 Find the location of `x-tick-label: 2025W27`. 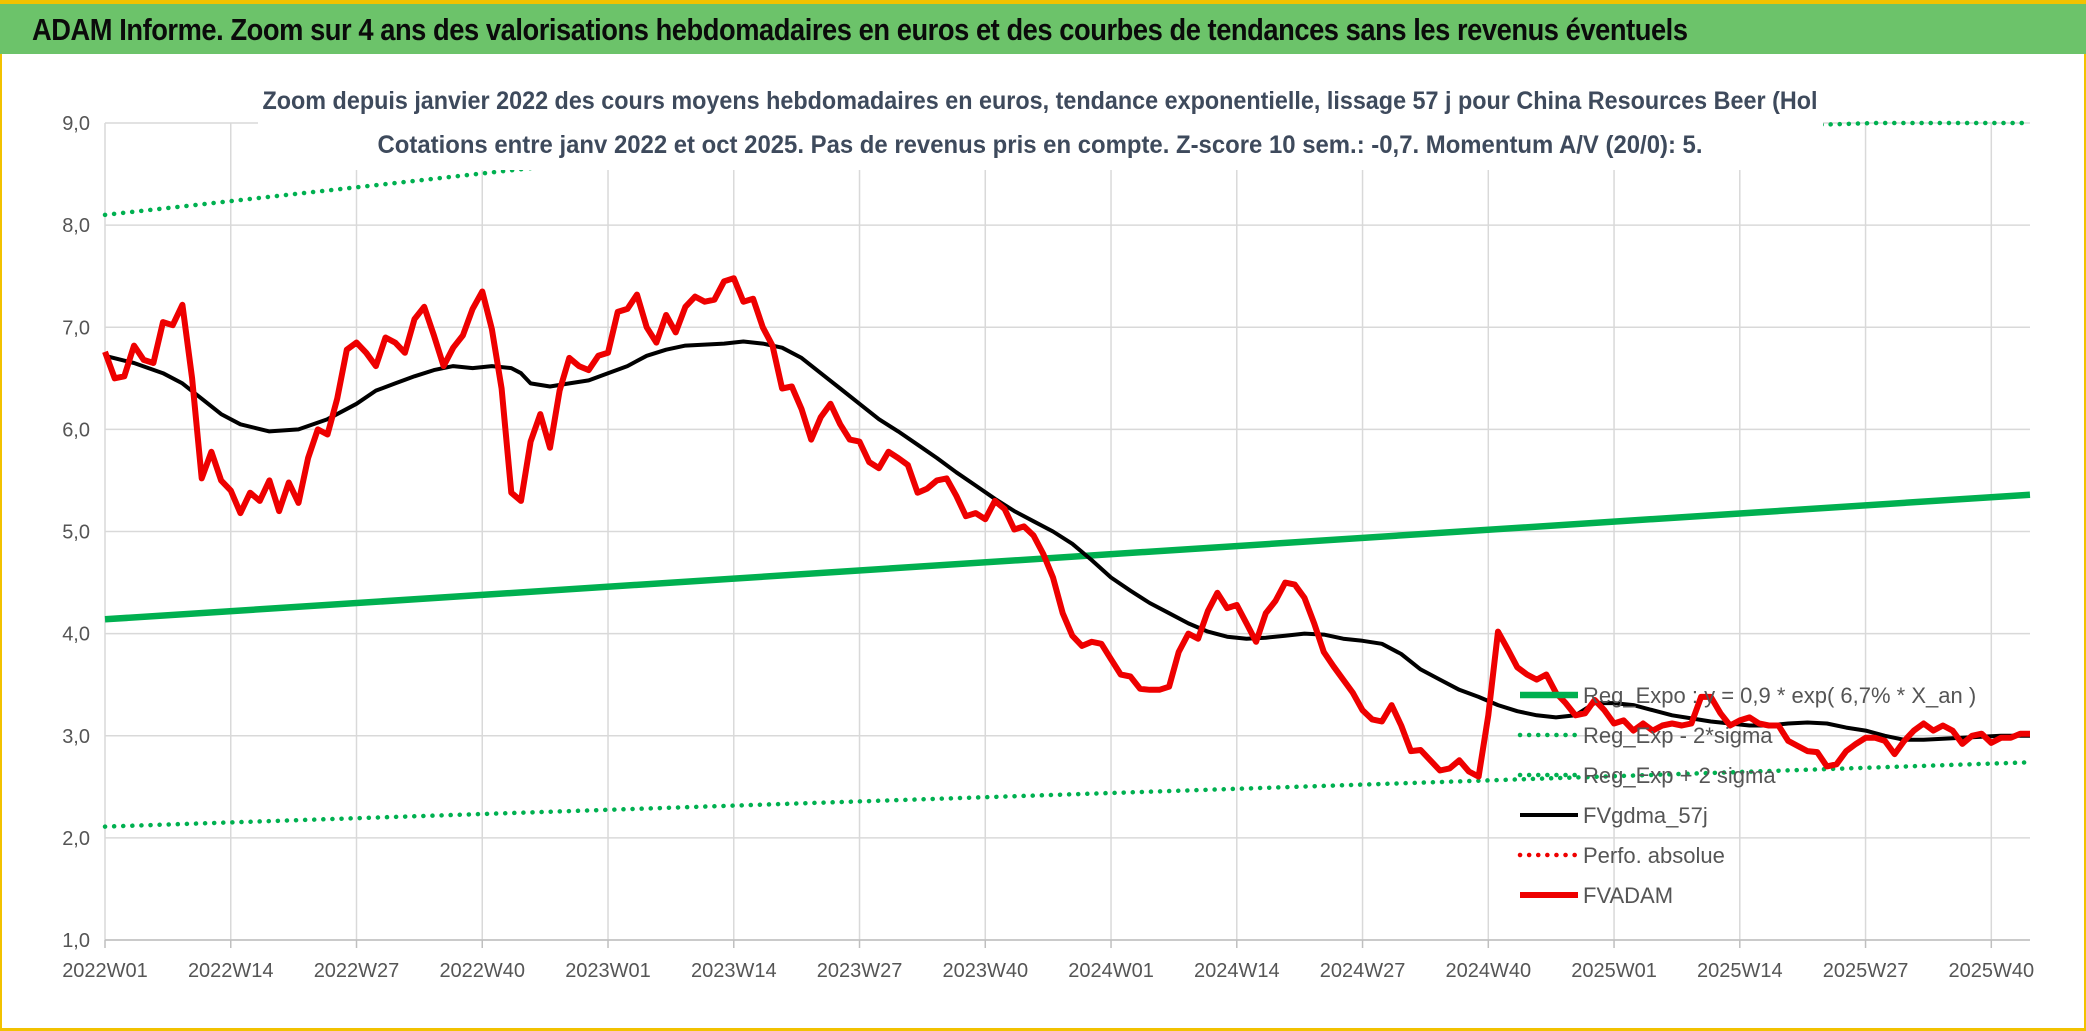

x-tick-label: 2025W27 is located at coordinates (1866, 971).